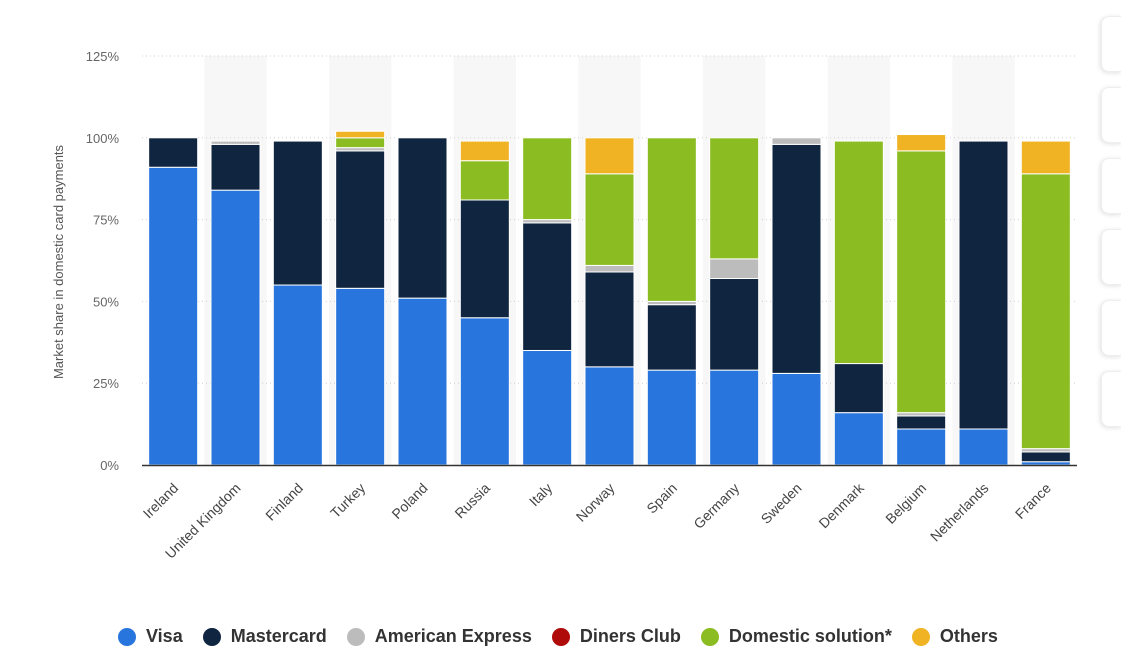 This screenshot has height=647, width=1121. Describe the element at coordinates (106, 220) in the screenshot. I see `y-tick-label: 75%` at that location.